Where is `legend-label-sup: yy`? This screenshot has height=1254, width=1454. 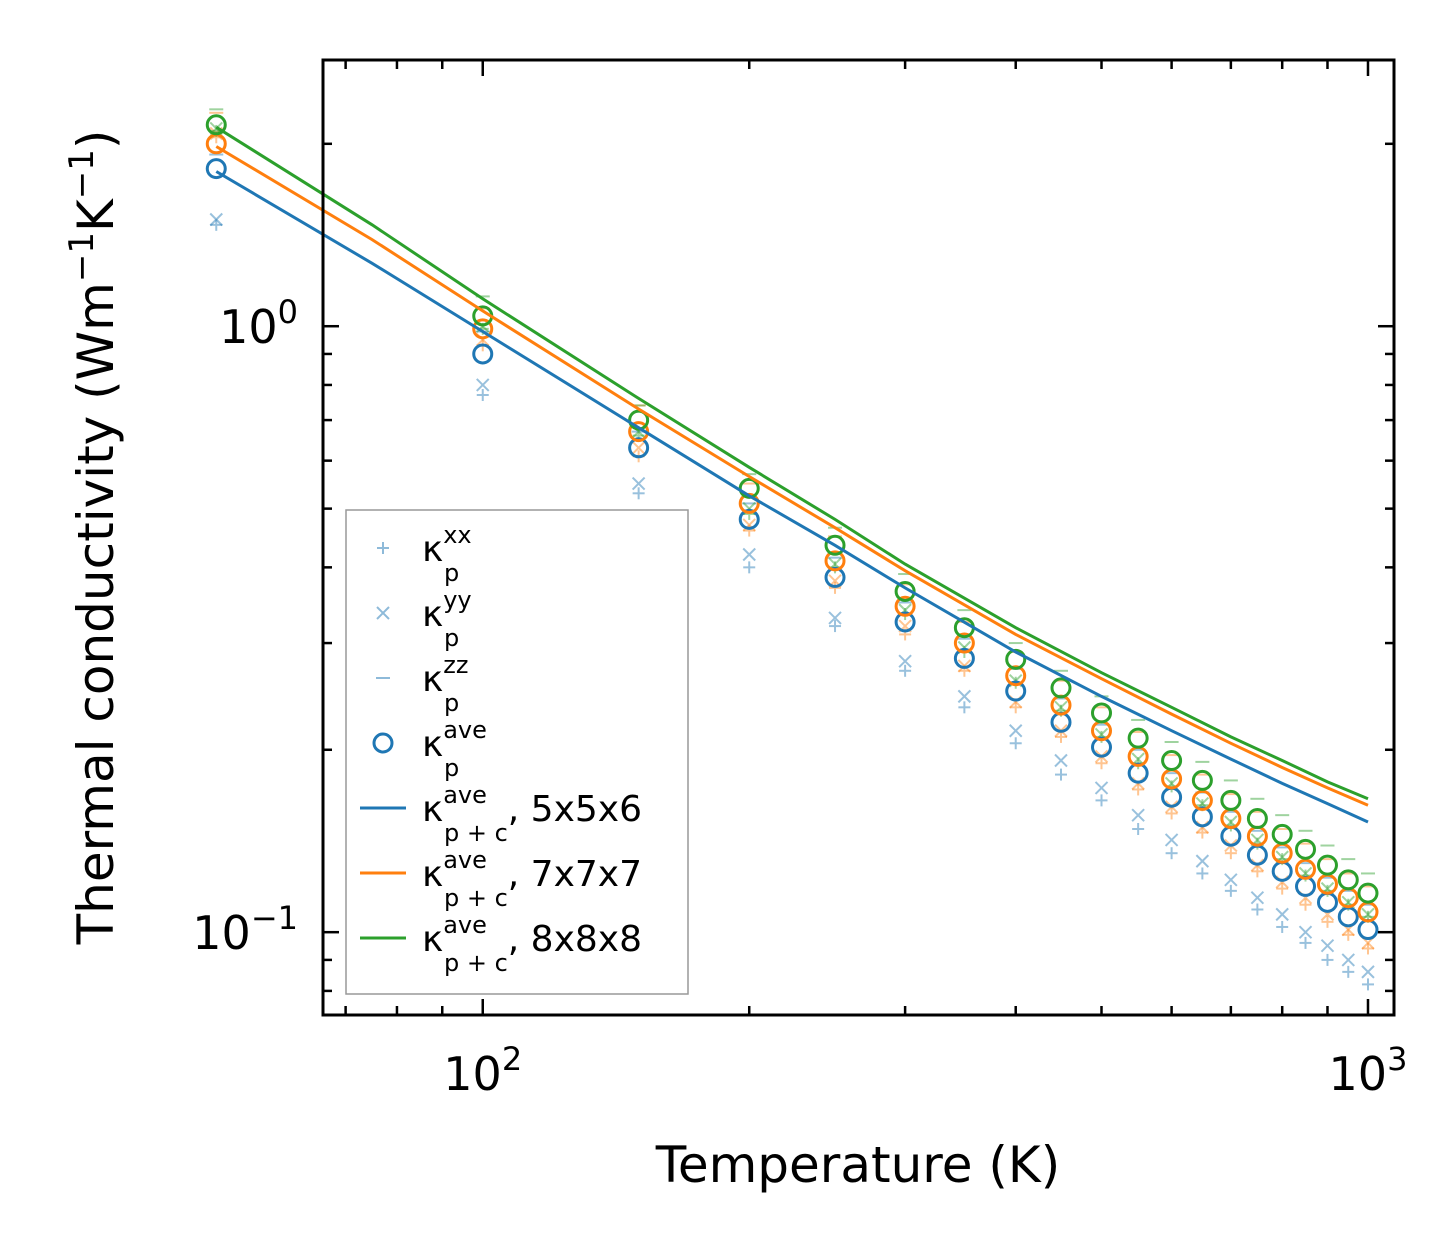 legend-label-sup: yy is located at coordinates (457, 600).